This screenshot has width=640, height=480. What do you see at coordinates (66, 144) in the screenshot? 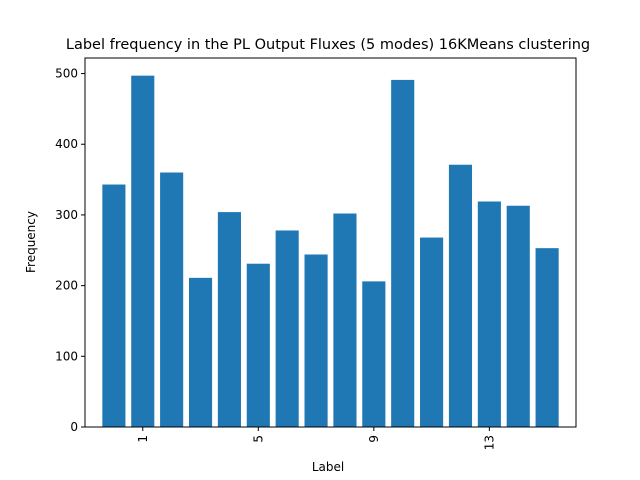
I see `y-tick-label: 400` at bounding box center [66, 144].